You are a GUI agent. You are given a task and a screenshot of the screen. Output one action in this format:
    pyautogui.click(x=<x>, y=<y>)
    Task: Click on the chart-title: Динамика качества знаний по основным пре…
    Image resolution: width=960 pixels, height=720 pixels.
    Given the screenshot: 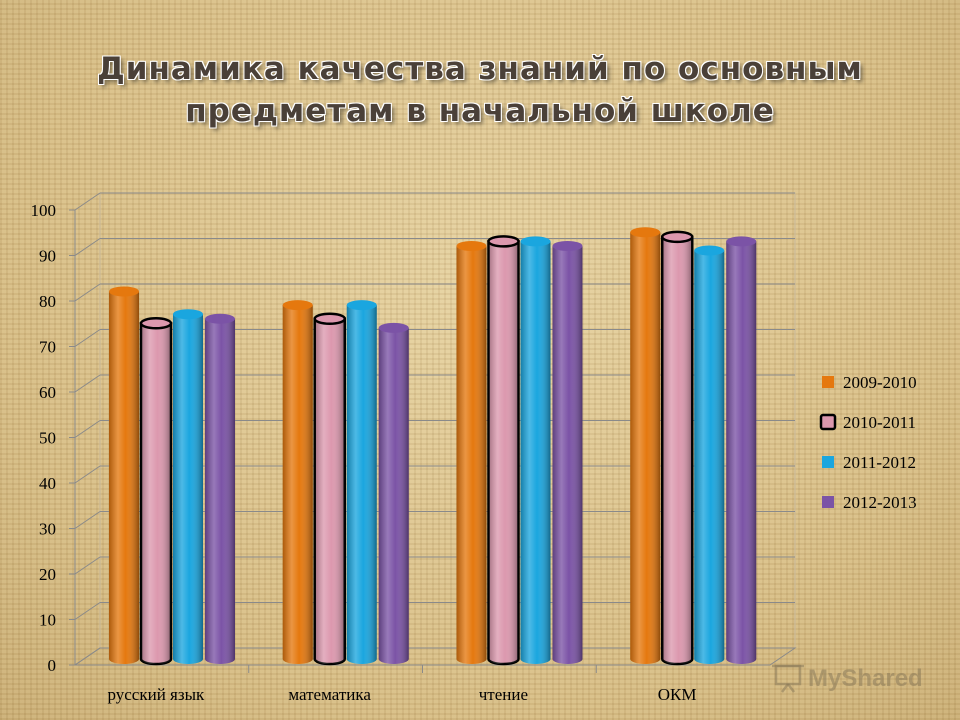 What is the action you would take?
    pyautogui.click(x=480, y=90)
    